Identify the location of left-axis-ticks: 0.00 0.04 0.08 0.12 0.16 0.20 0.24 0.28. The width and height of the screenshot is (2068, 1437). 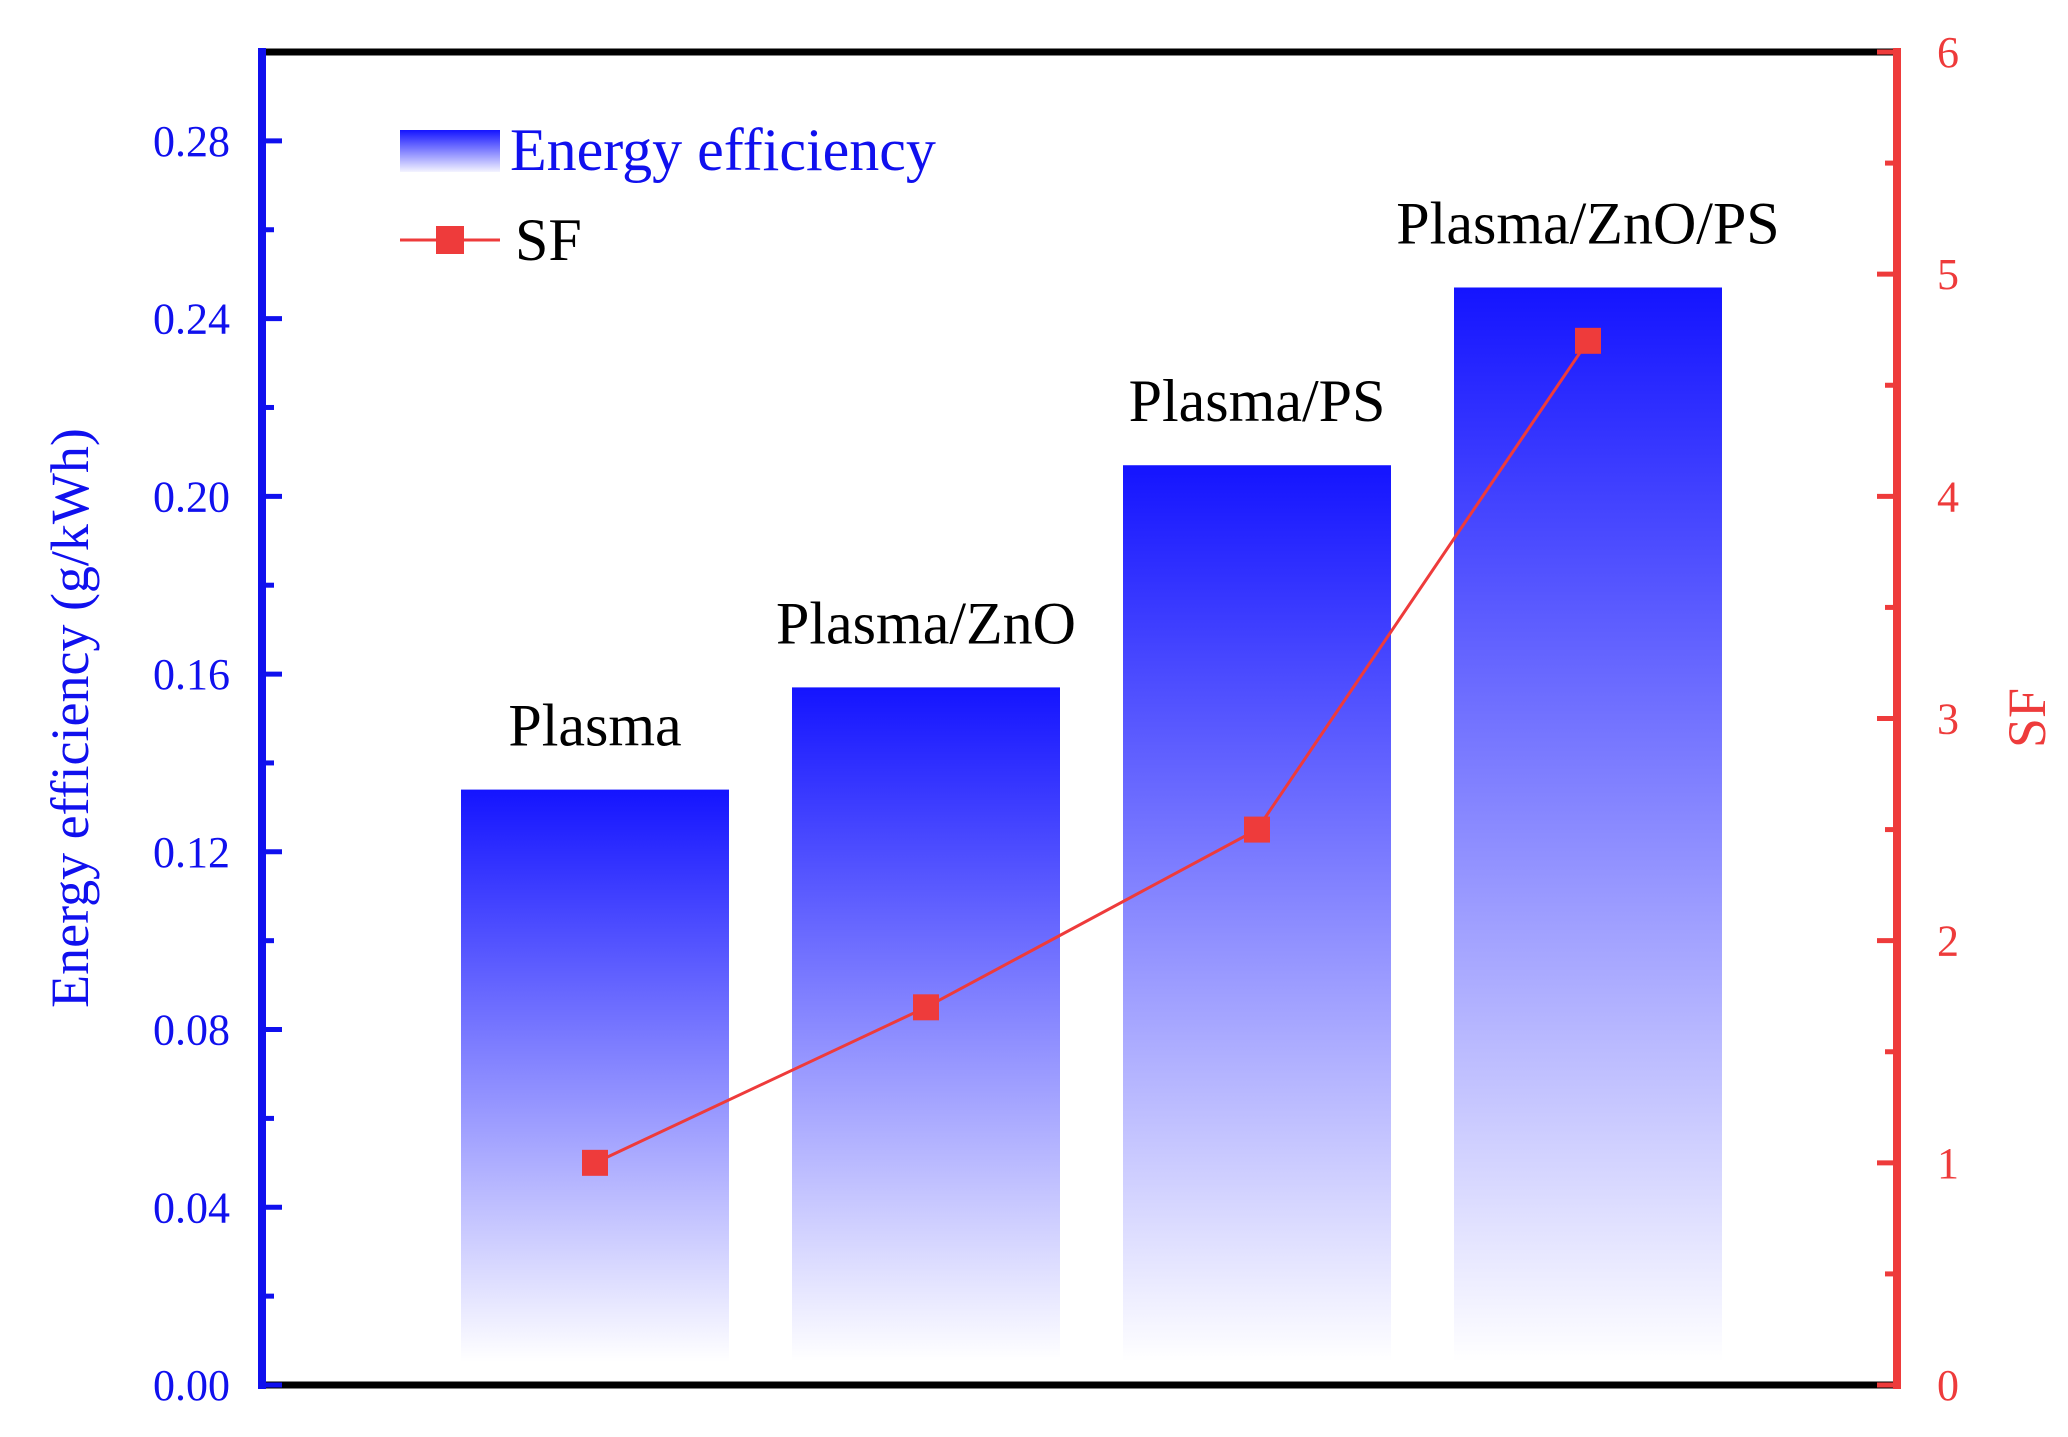
(217, 763).